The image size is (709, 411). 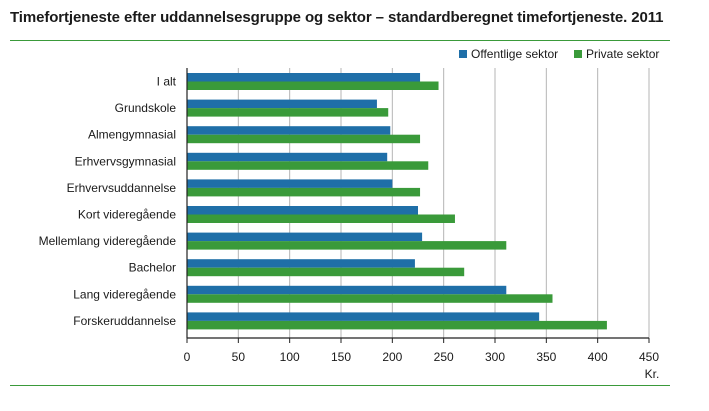 I want to click on legend-swatch-private, so click(x=578, y=54).